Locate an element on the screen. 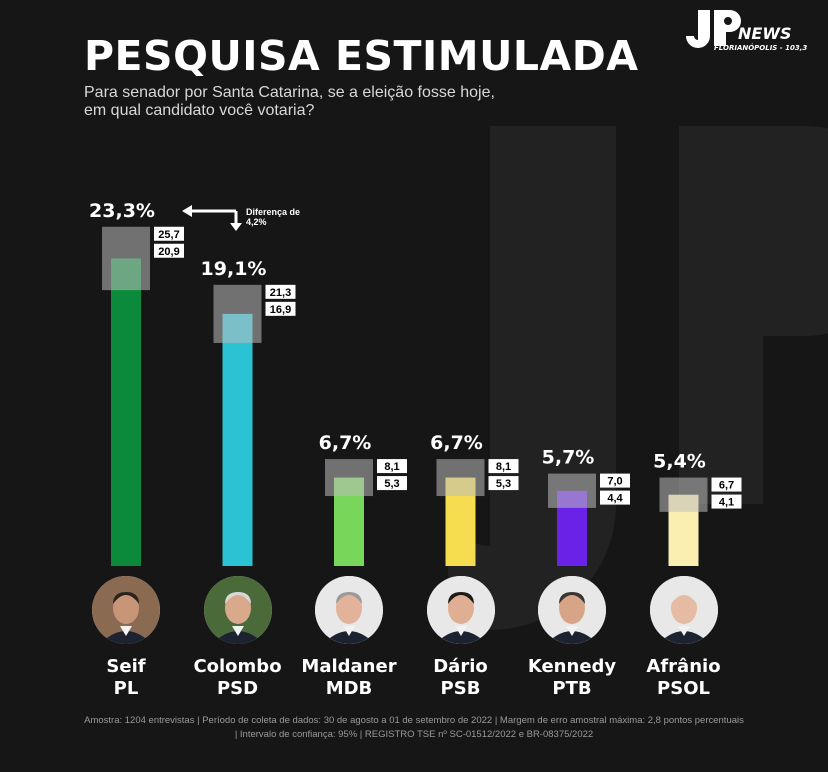 The height and width of the screenshot is (772, 828). upper-label-5: 6,7 is located at coordinates (726, 486).